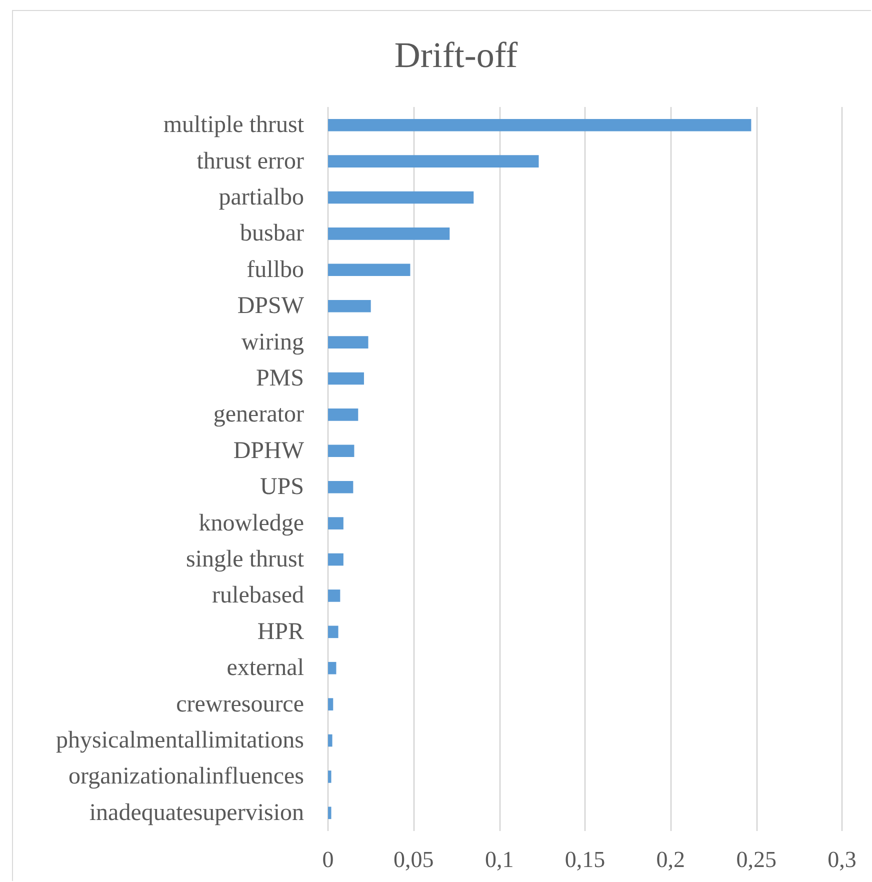 This screenshot has height=882, width=872. Describe the element at coordinates (280, 631) in the screenshot. I see `y-tick-label: HPR` at that location.